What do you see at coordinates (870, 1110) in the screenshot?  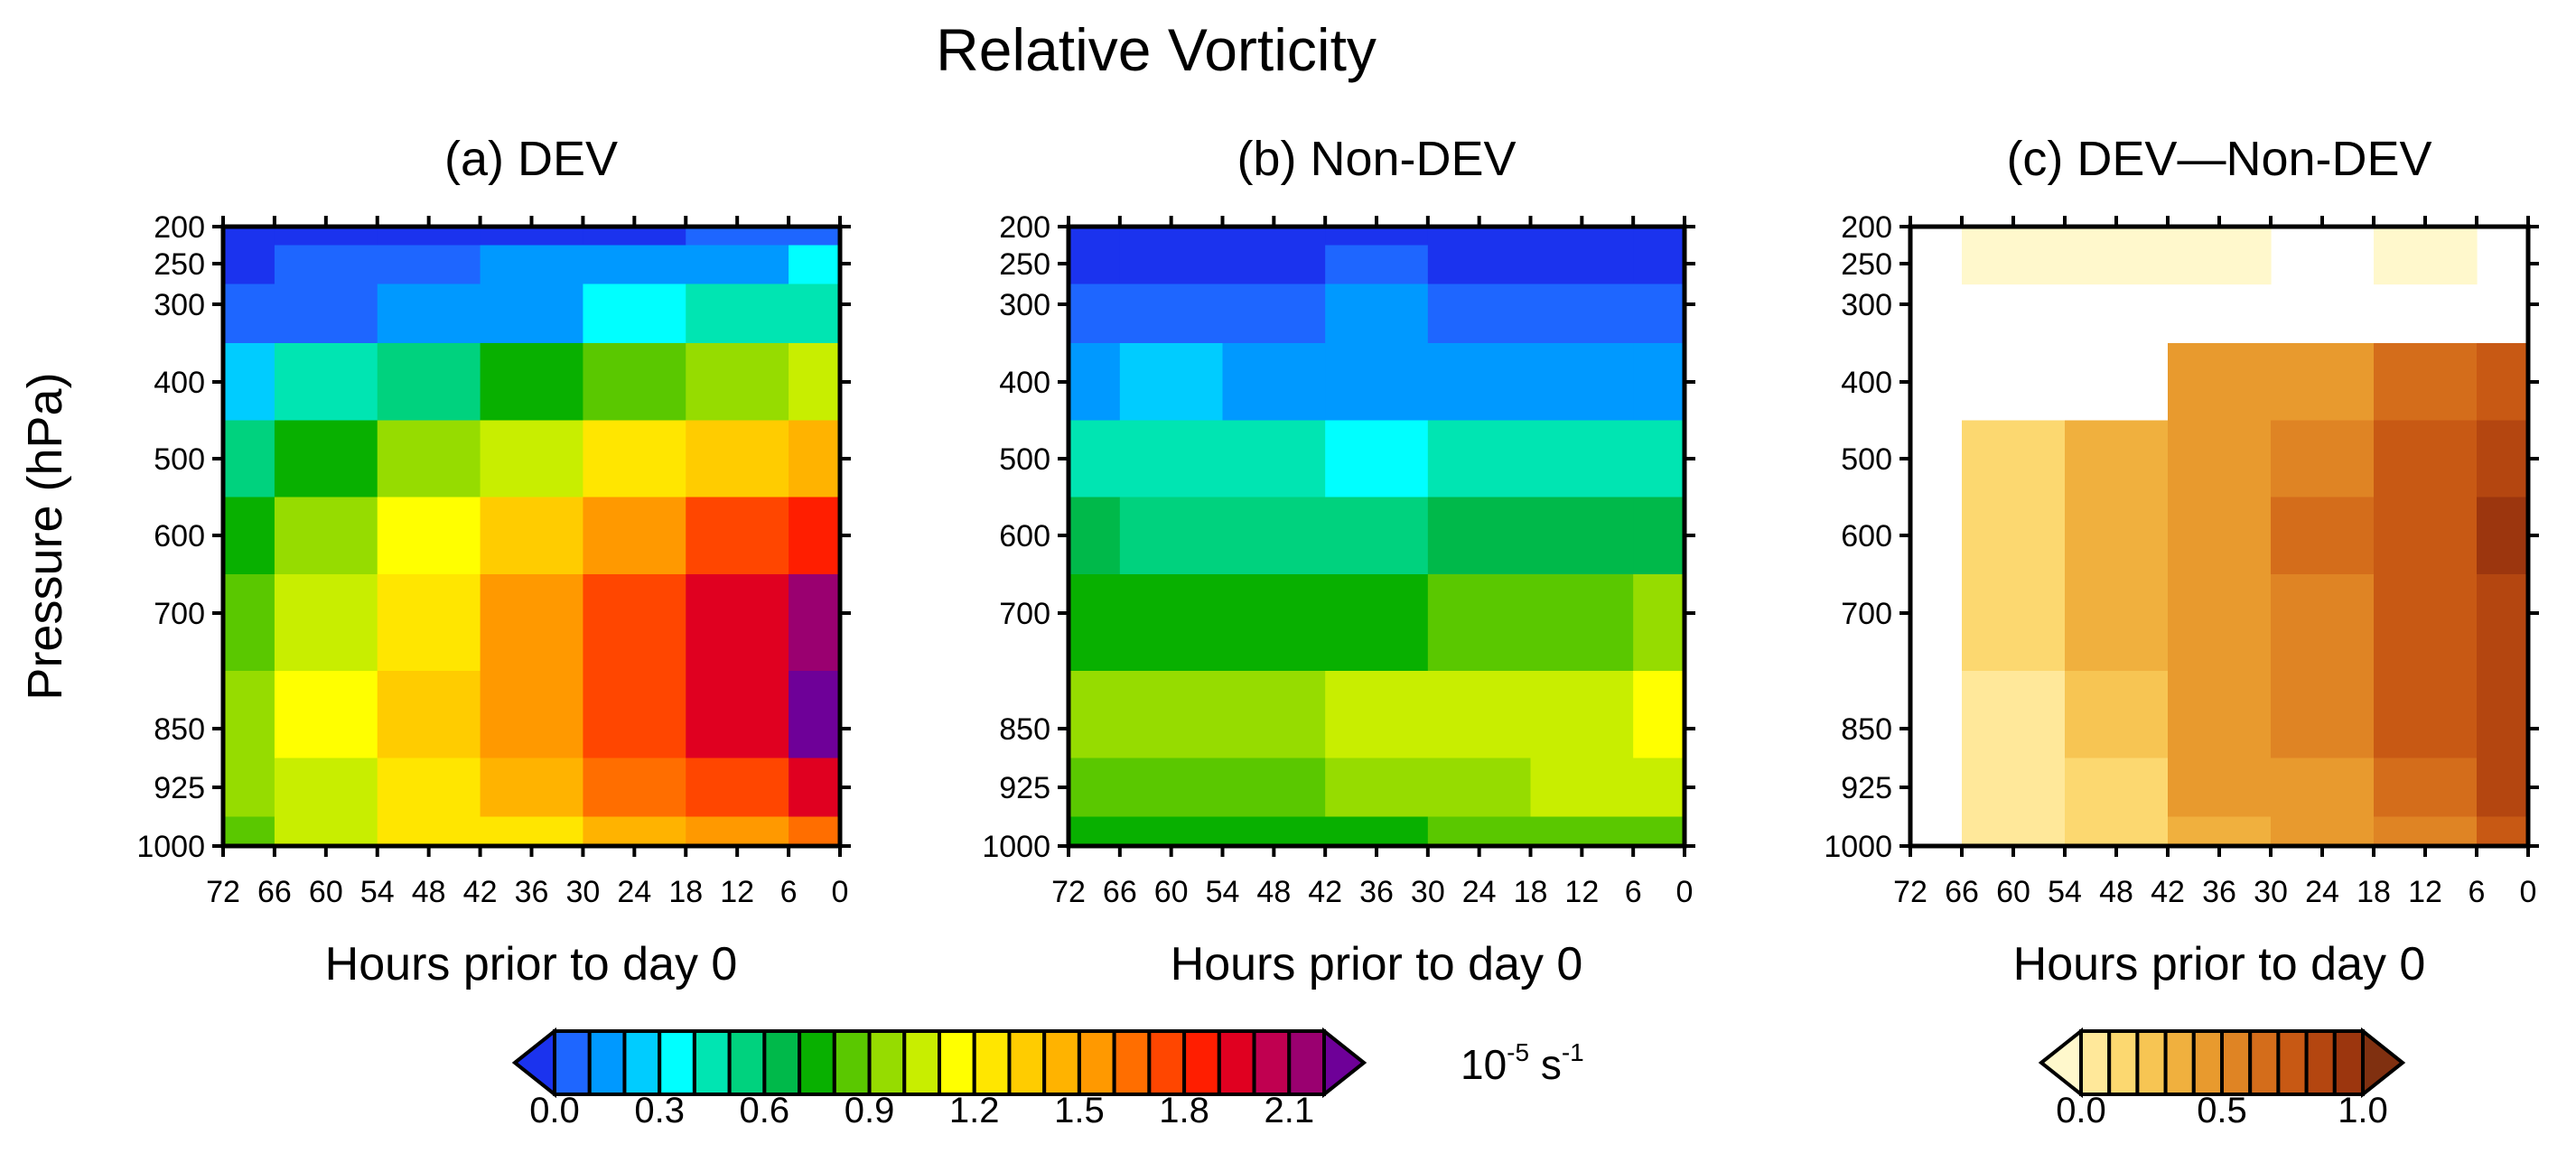 I see `colorbar-tick-label: 0.9` at bounding box center [870, 1110].